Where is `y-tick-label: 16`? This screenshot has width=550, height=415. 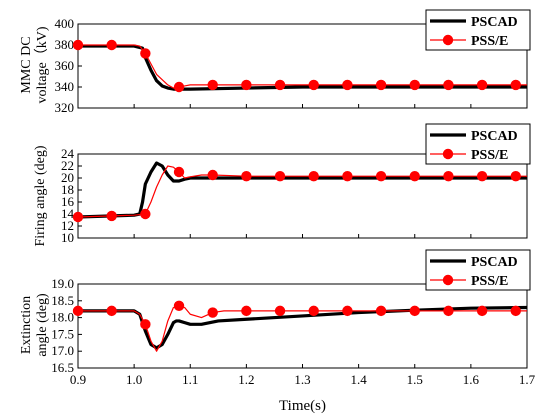 y-tick-label: 16 is located at coordinates (68, 201).